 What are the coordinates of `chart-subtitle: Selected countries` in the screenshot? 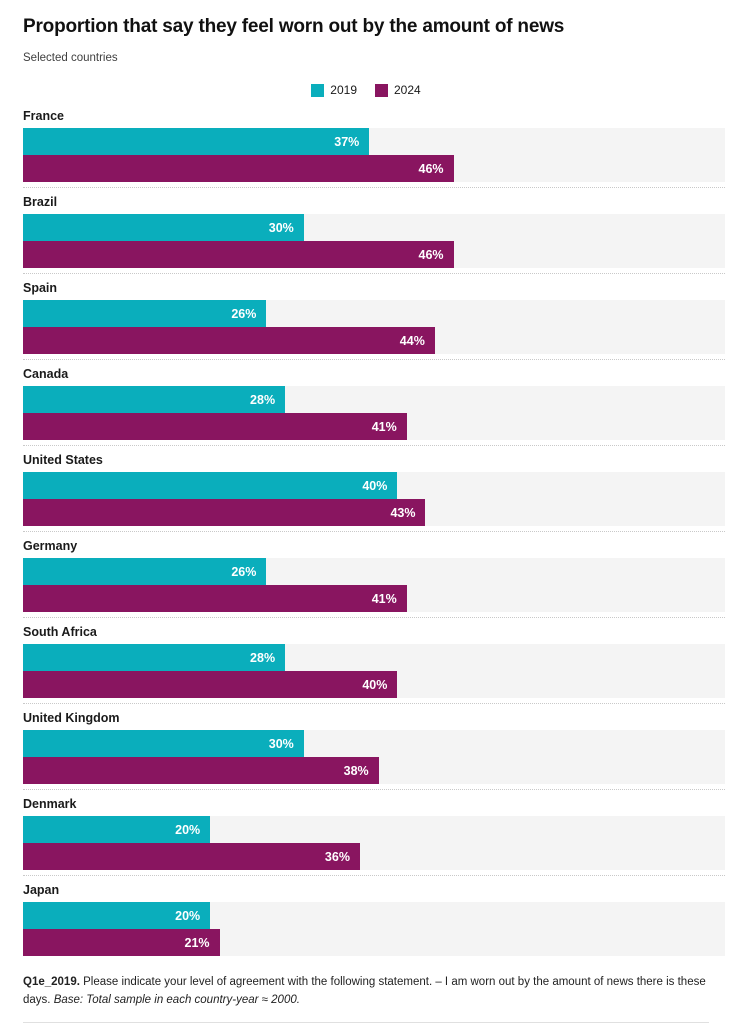 It's located at (70, 58).